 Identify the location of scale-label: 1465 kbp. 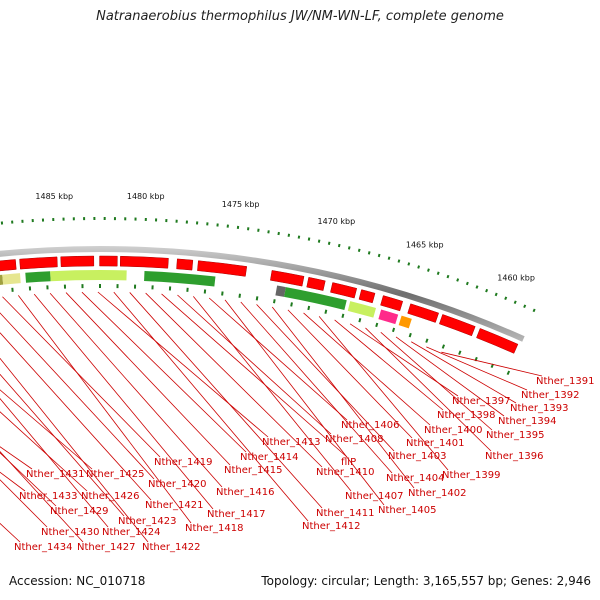
(425, 244).